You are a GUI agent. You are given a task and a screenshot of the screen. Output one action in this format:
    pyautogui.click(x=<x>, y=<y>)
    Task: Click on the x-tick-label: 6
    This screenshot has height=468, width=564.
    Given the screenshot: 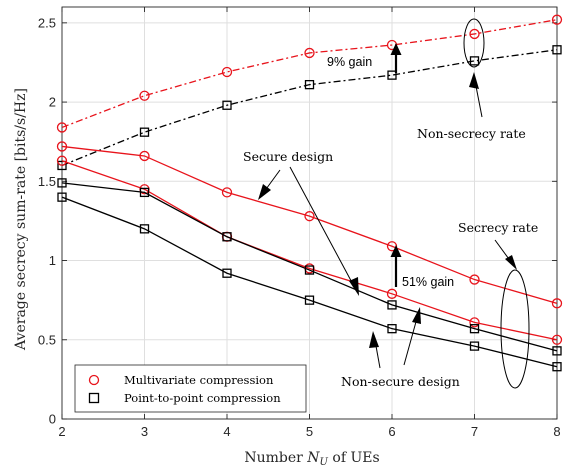 What is the action you would take?
    pyautogui.click(x=391, y=431)
    